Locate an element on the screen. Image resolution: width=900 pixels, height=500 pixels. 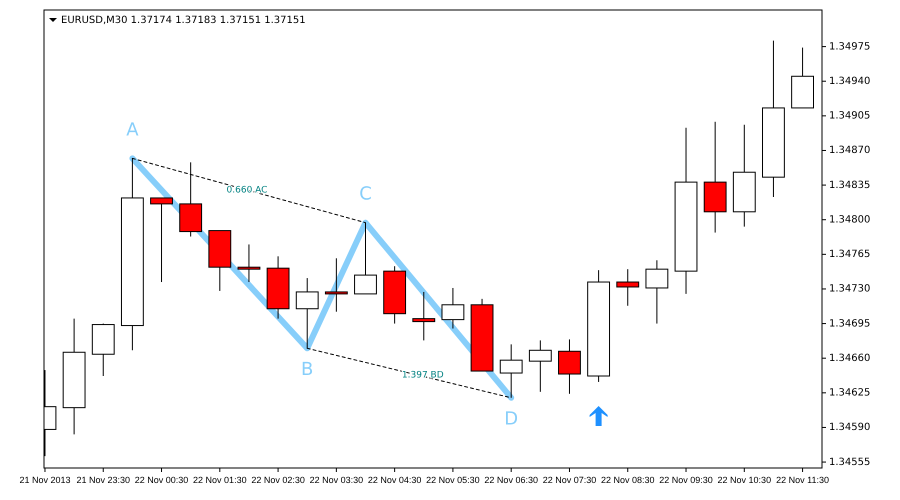
y-tick-label: 1.34660 is located at coordinates (849, 358).